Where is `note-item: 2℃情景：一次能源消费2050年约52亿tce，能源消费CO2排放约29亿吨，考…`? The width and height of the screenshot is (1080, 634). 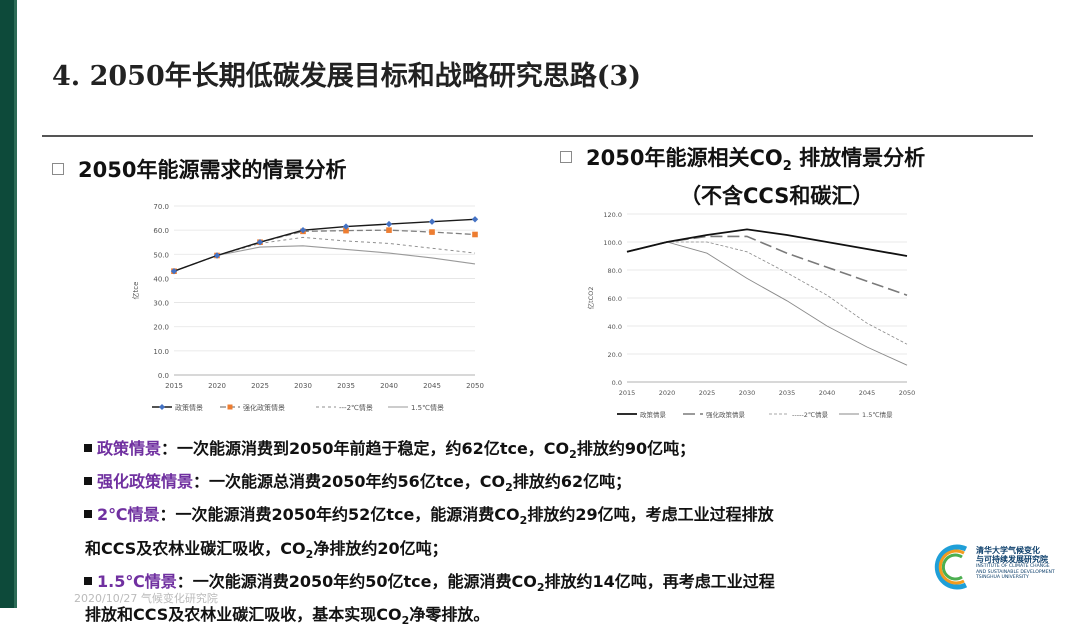 note-item: 2℃情景：一次能源消费2050年约52亿tce，能源消费CO2排放约29亿吨，考… is located at coordinates (494, 517).